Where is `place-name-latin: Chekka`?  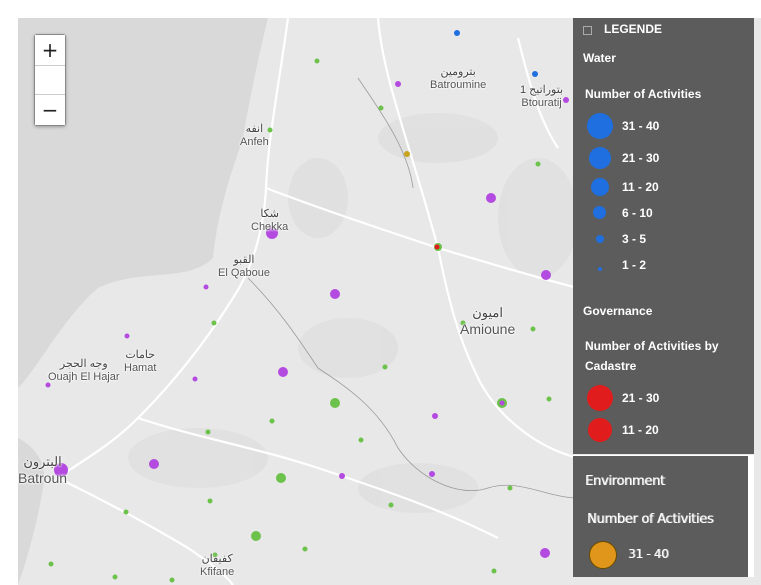
place-name-latin: Chekka is located at coordinates (270, 227).